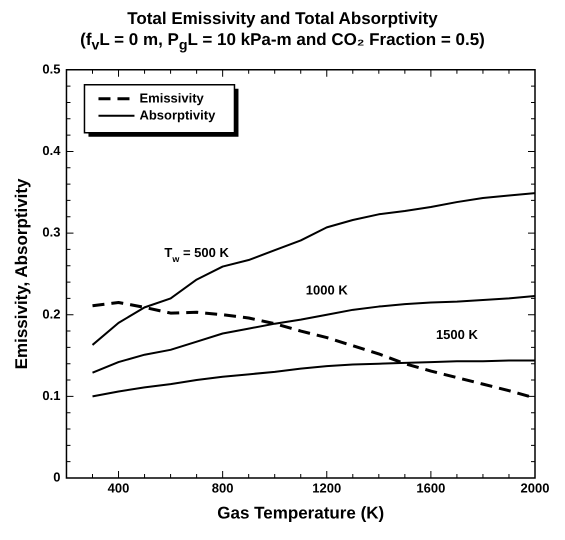 This screenshot has width=565, height=540. What do you see at coordinates (431, 488) in the screenshot?
I see `x-tick-label: 1600` at bounding box center [431, 488].